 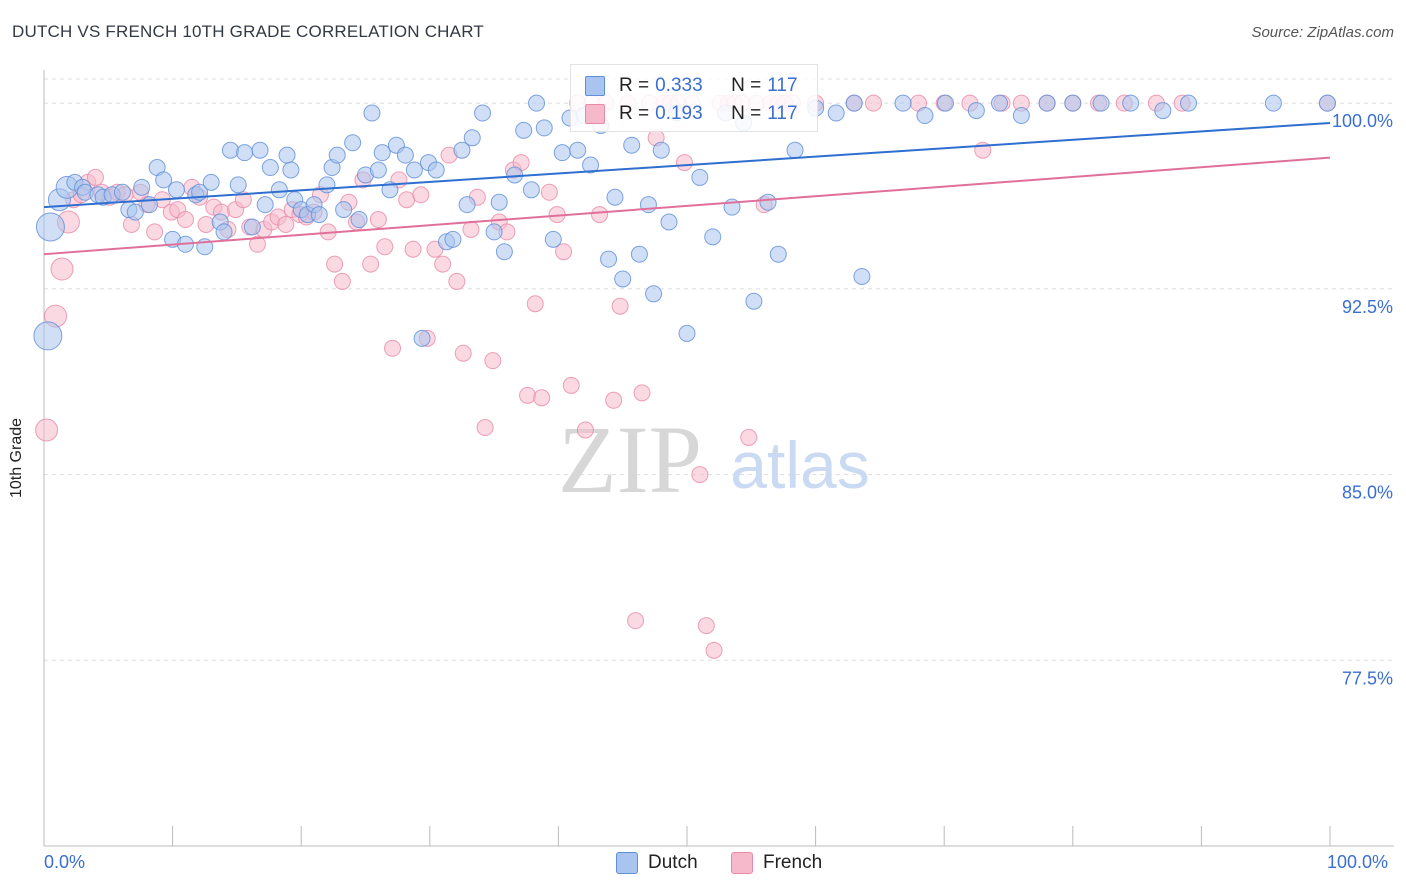 I want to click on watermark-zip: ZIP, so click(x=630, y=459).